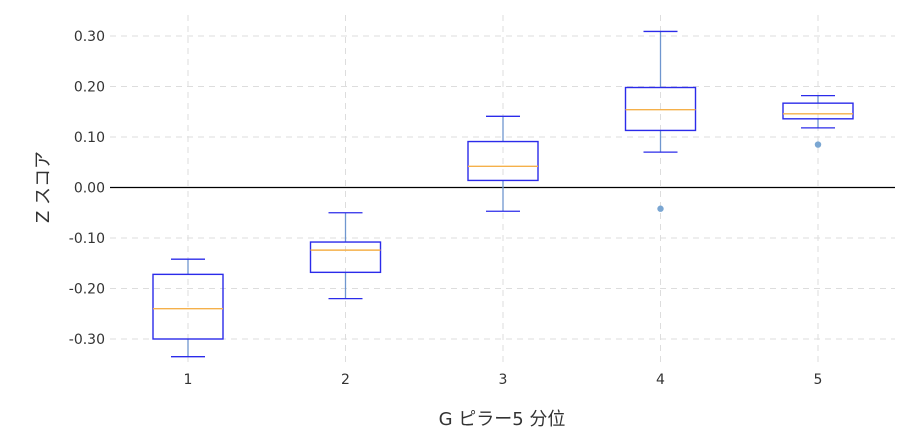 The image size is (918, 447). I want to click on x-tick-label: 2, so click(345, 380).